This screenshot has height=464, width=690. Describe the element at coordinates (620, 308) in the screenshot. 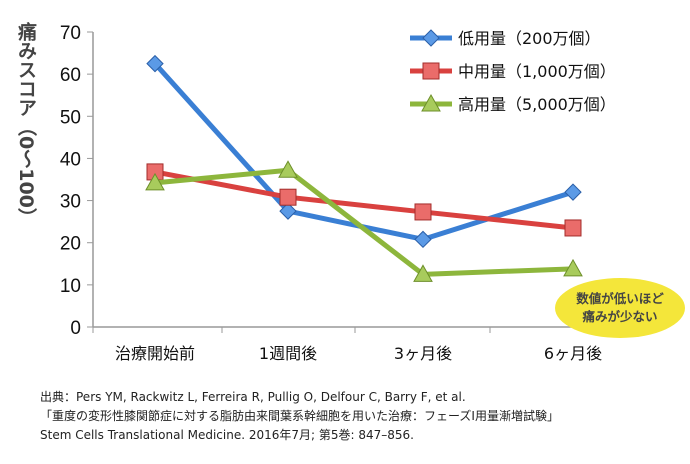

I see `annotation-bubble: 数値が低いほど 痛みが少ない` at that location.